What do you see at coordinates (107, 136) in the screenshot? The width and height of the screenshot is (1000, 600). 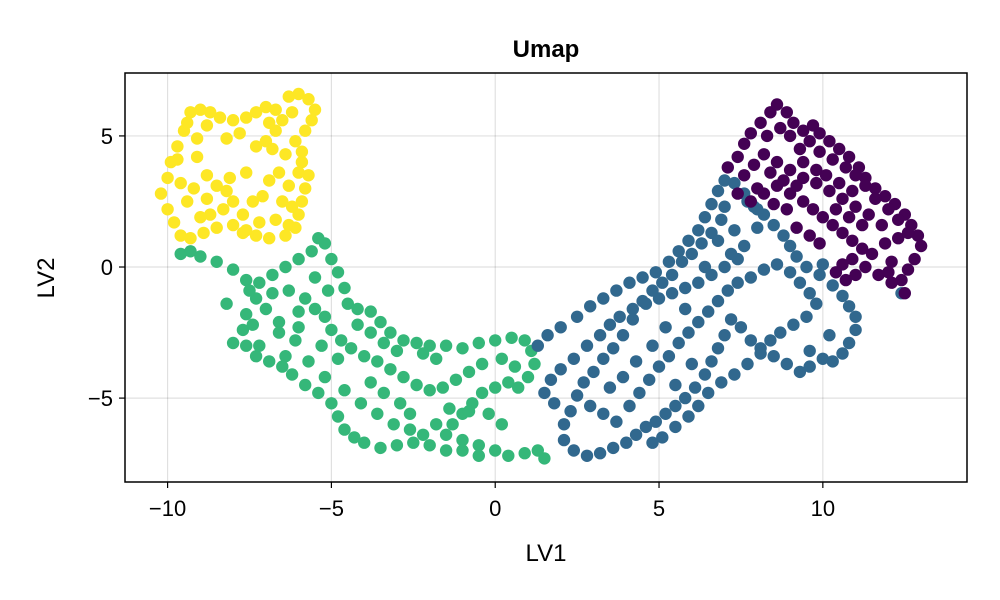 I see `y-tick-label: 5` at bounding box center [107, 136].